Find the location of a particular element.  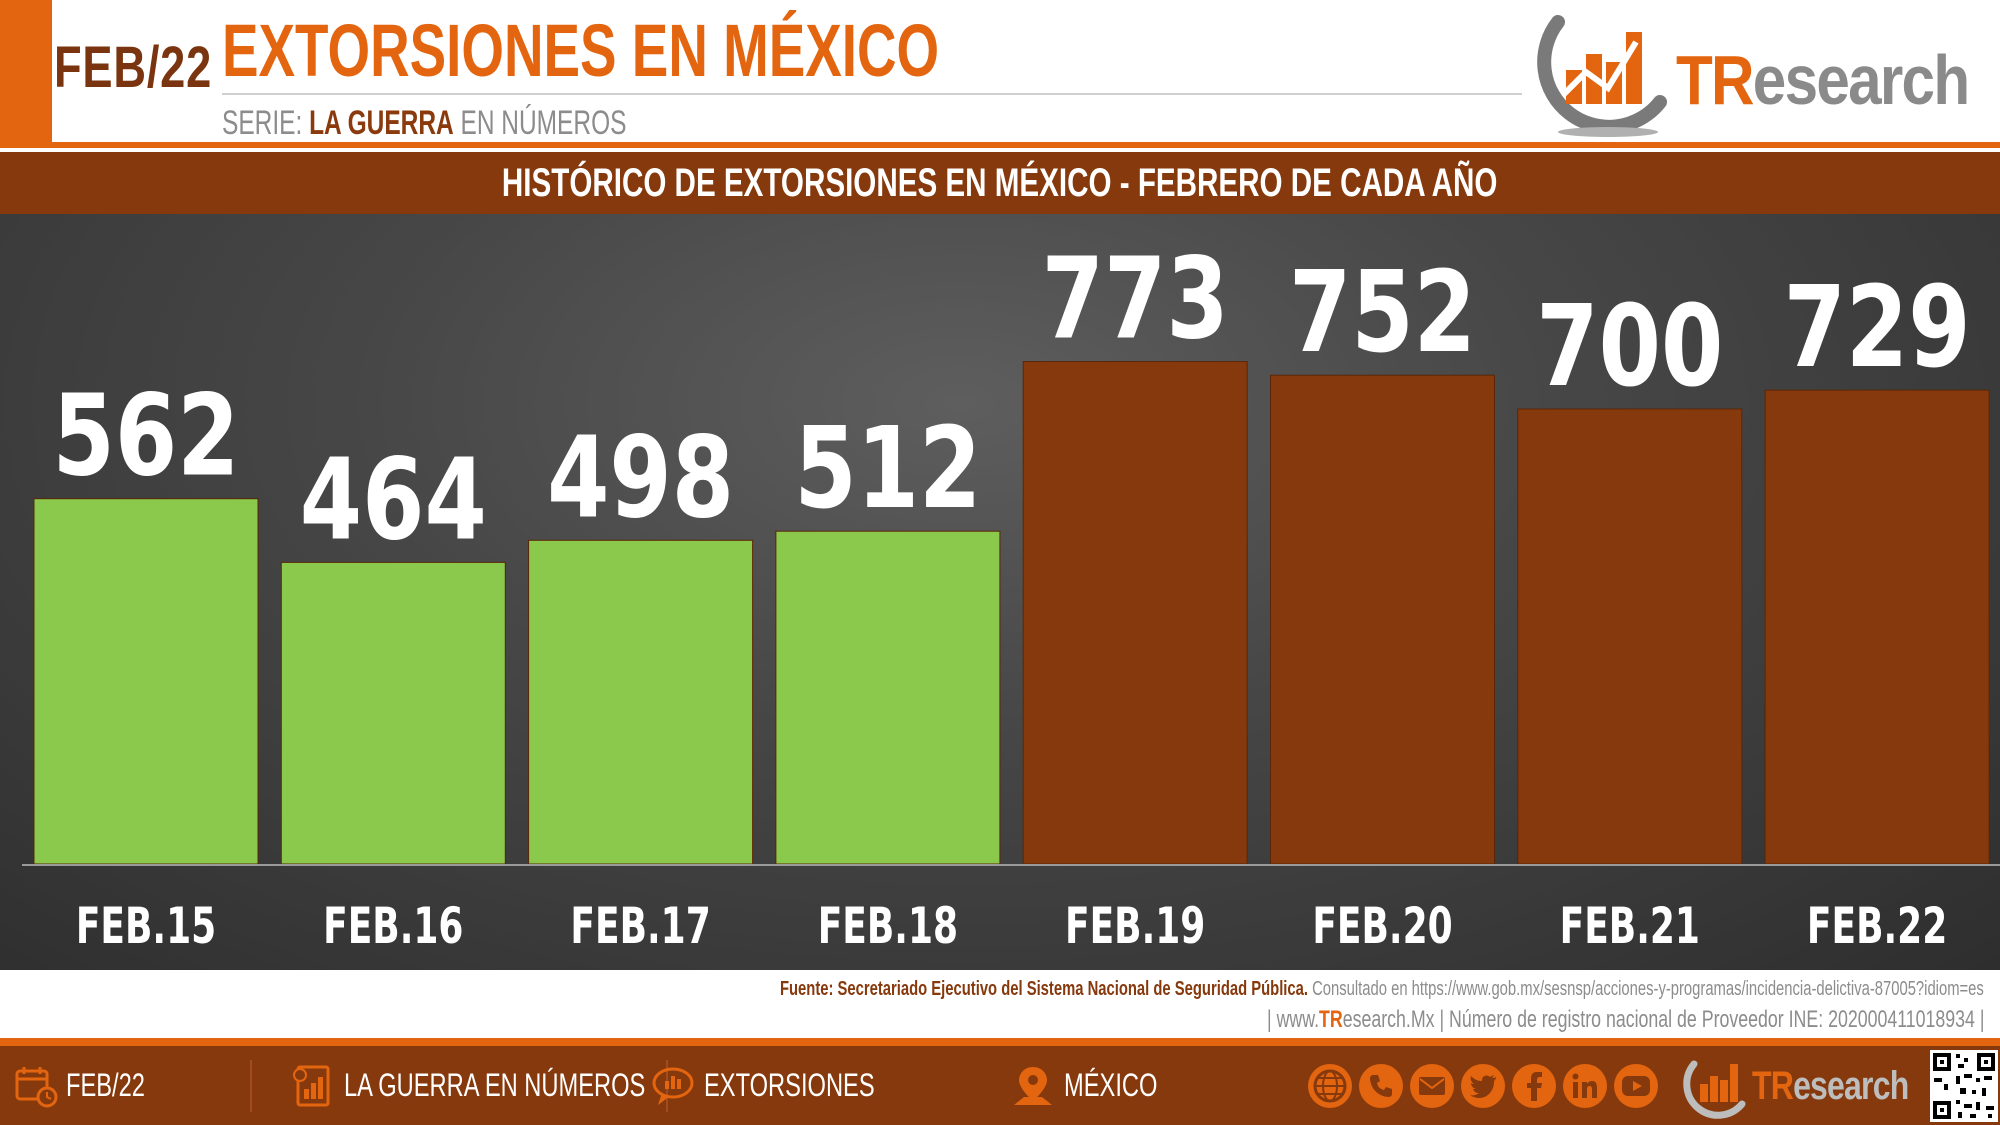

footer-place-item: MÉXICO is located at coordinates (1100, 1085).